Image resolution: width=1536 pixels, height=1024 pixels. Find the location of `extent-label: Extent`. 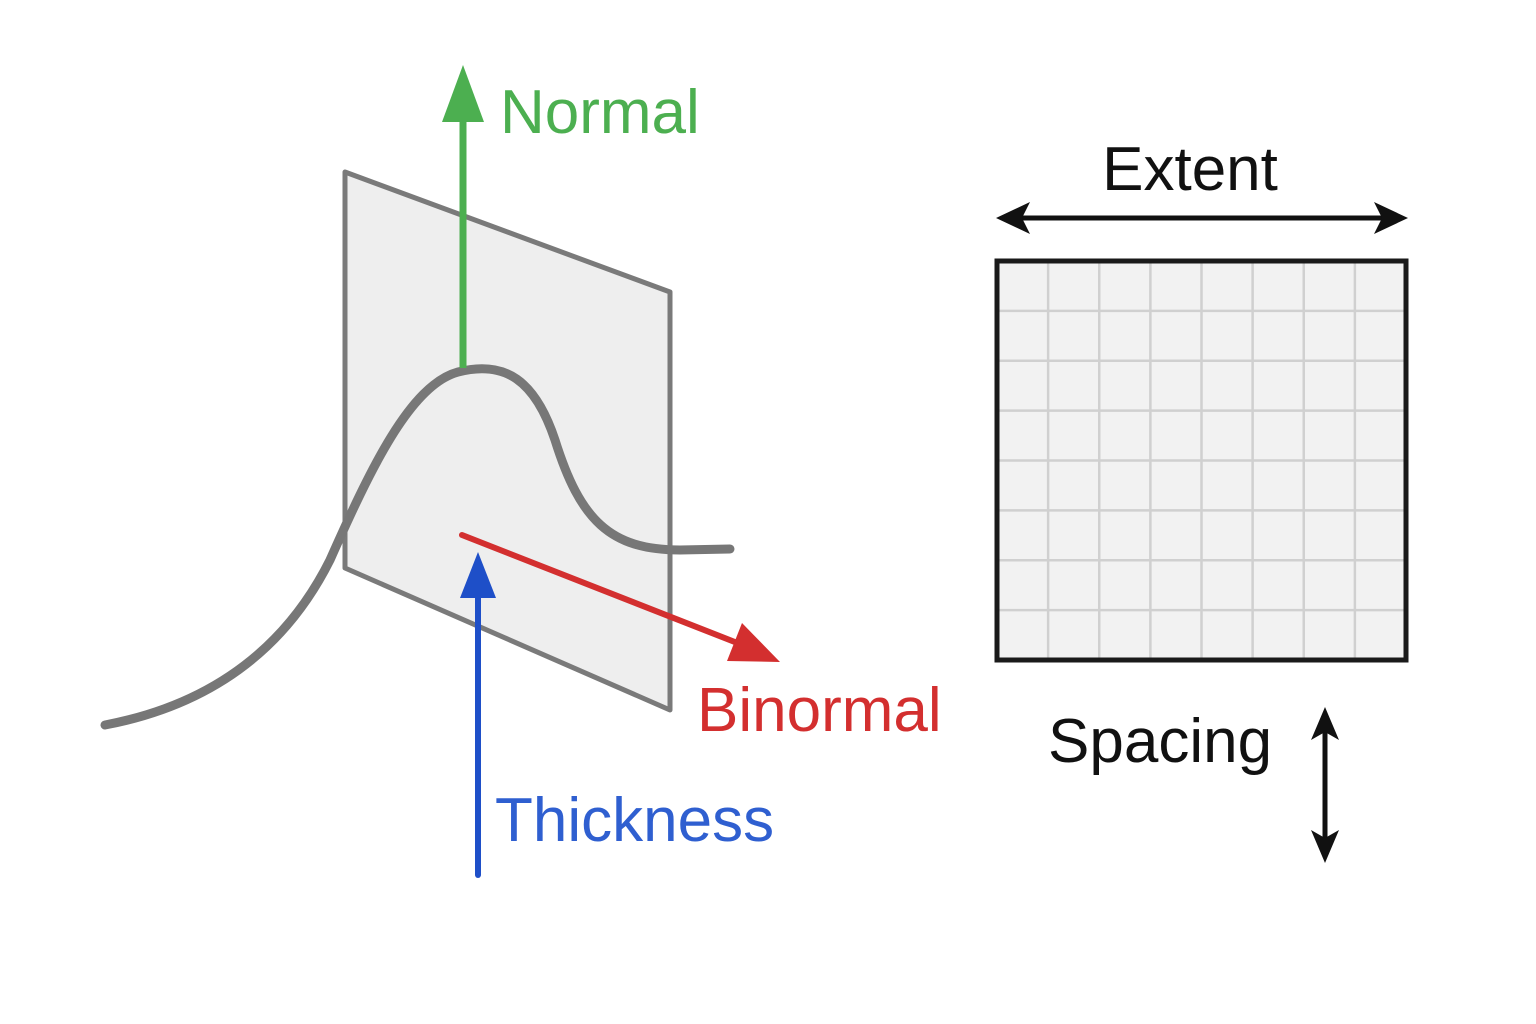

extent-label: Extent is located at coordinates (1190, 169).